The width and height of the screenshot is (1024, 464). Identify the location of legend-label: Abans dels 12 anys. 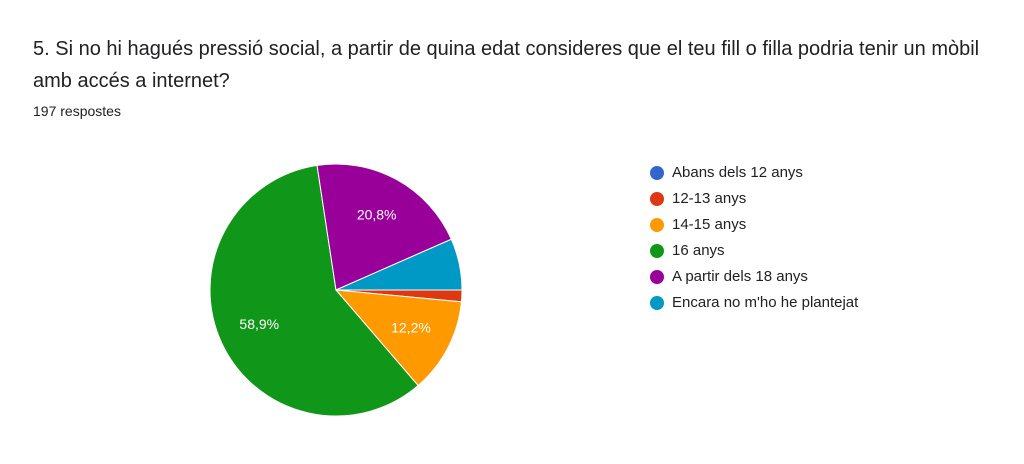
(737, 172).